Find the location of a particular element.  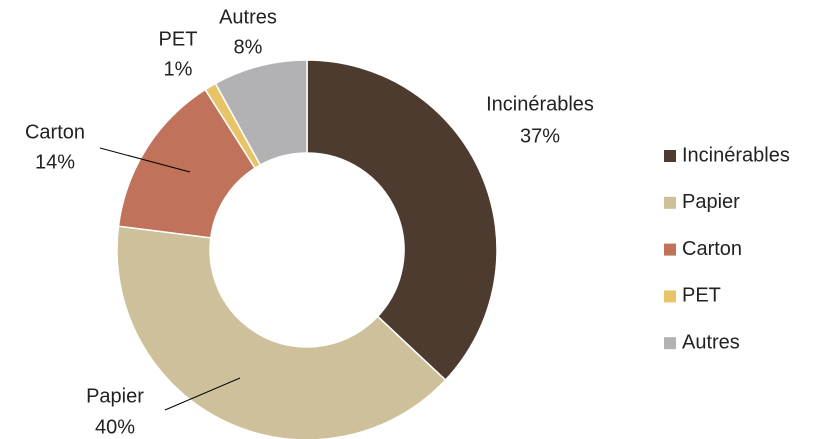

slice-label-name: Incinérables is located at coordinates (540, 104).